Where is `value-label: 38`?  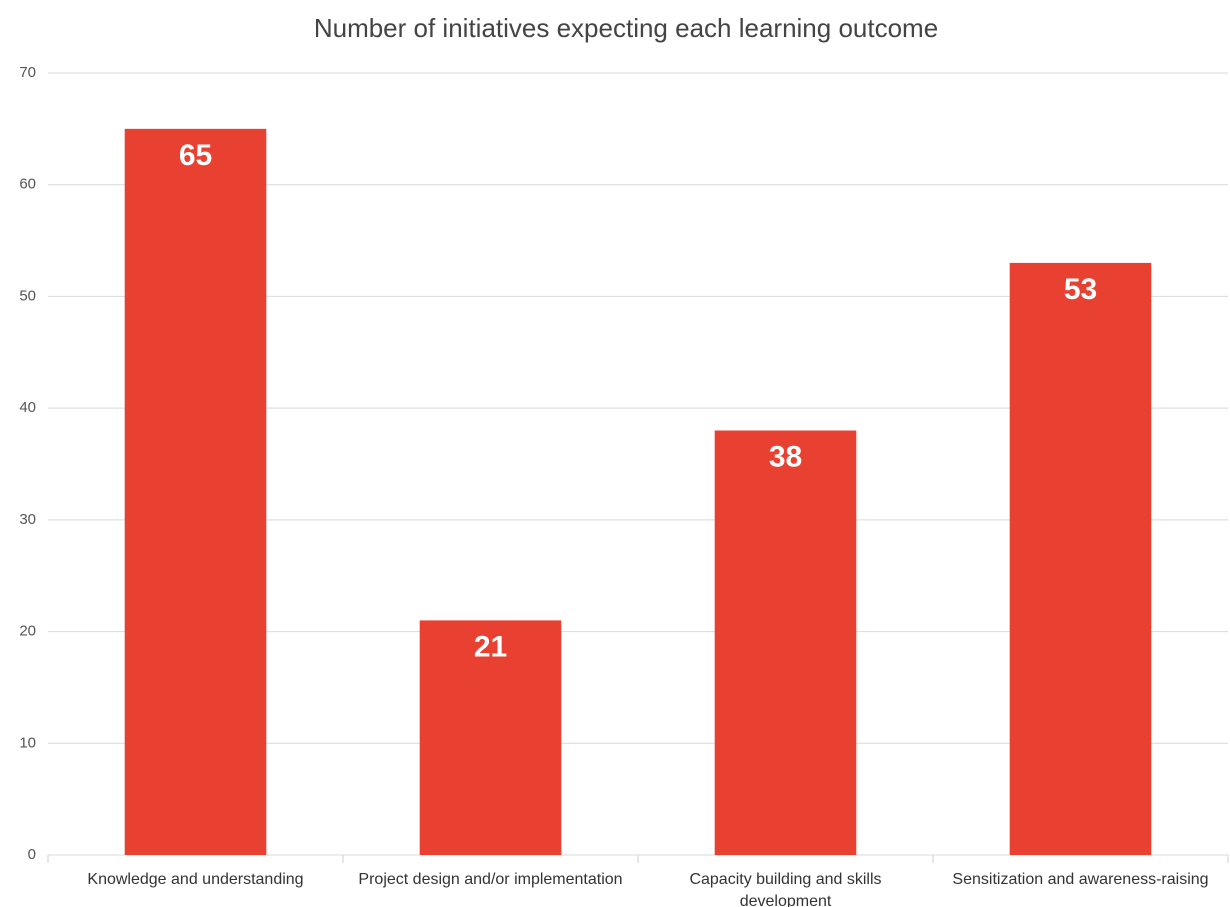
value-label: 38 is located at coordinates (785, 456).